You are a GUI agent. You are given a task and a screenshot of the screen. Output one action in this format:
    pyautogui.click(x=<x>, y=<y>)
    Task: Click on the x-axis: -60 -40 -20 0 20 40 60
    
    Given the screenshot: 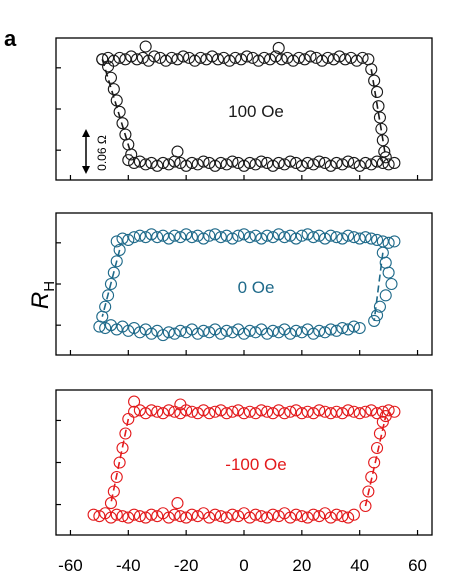 What is the action you would take?
    pyautogui.click(x=242, y=565)
    